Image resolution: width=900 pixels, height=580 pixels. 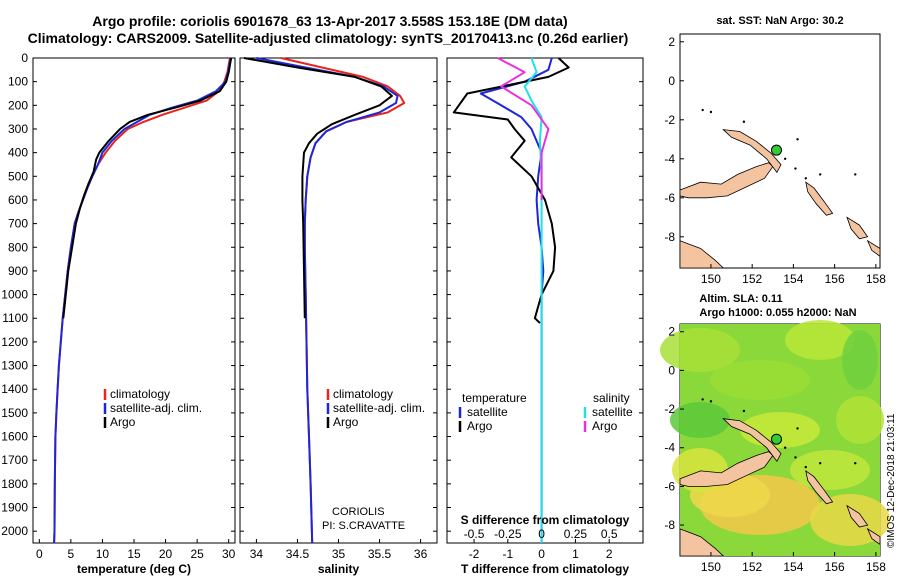 What do you see at coordinates (327, 300) in the screenshot?
I see `series-line-sat` at bounding box center [327, 300].